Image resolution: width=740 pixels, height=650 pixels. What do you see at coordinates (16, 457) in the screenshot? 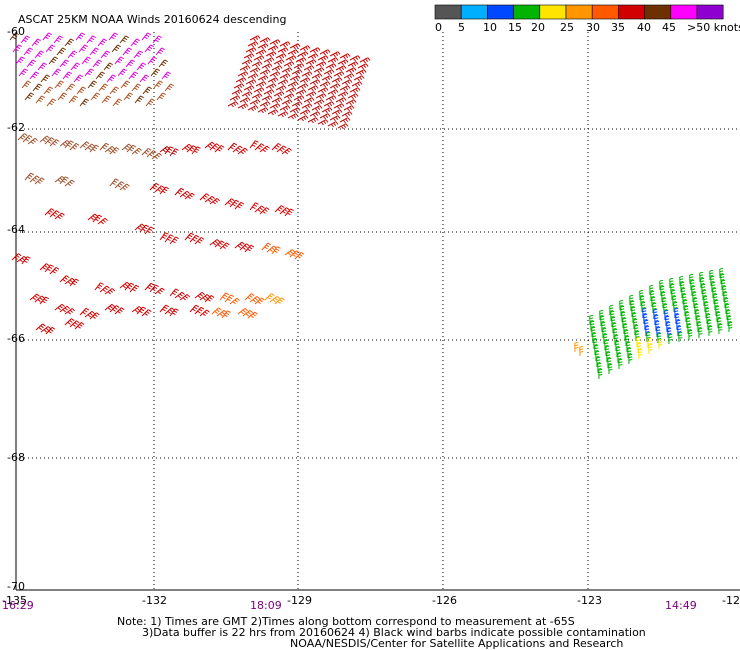
I see `latitude-label: -68` at bounding box center [16, 457].